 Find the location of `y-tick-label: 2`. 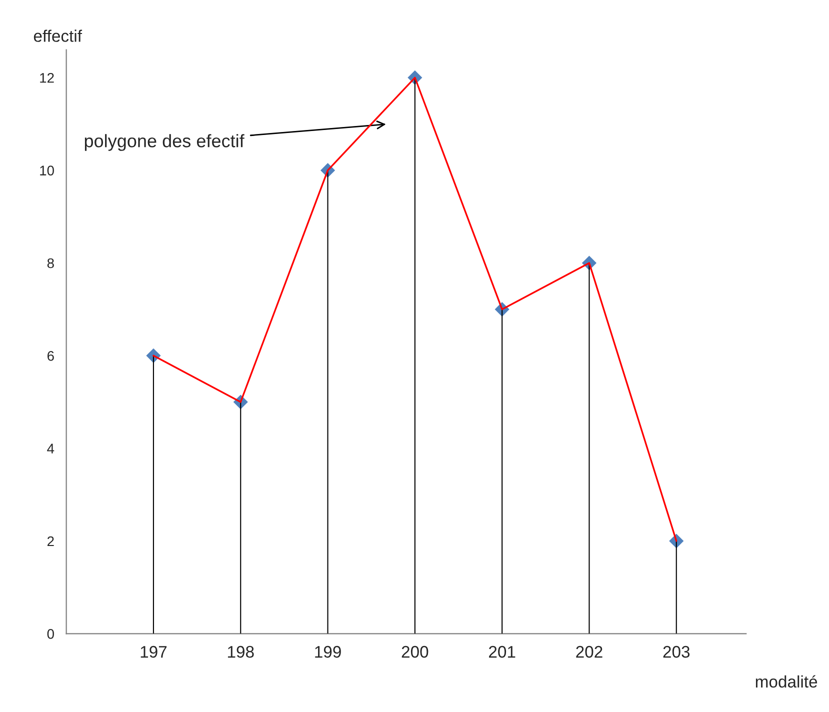

y-tick-label: 2 is located at coordinates (50, 541).